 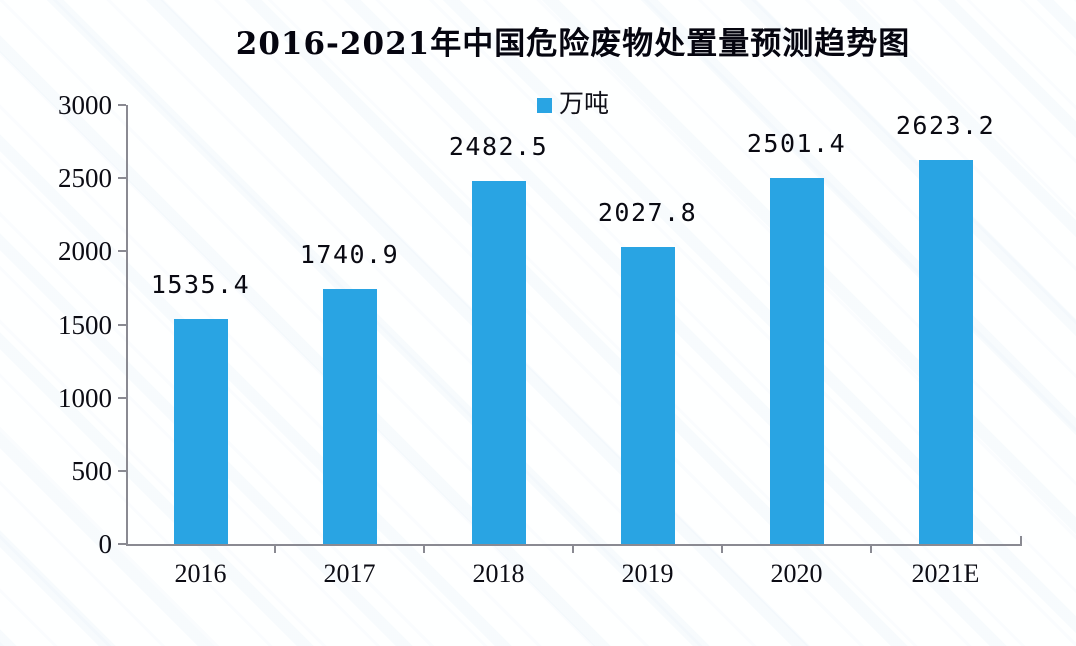 I want to click on chart-title: 2016-2021年中国危险废物处置量预测趋势图, so click(x=573, y=44).